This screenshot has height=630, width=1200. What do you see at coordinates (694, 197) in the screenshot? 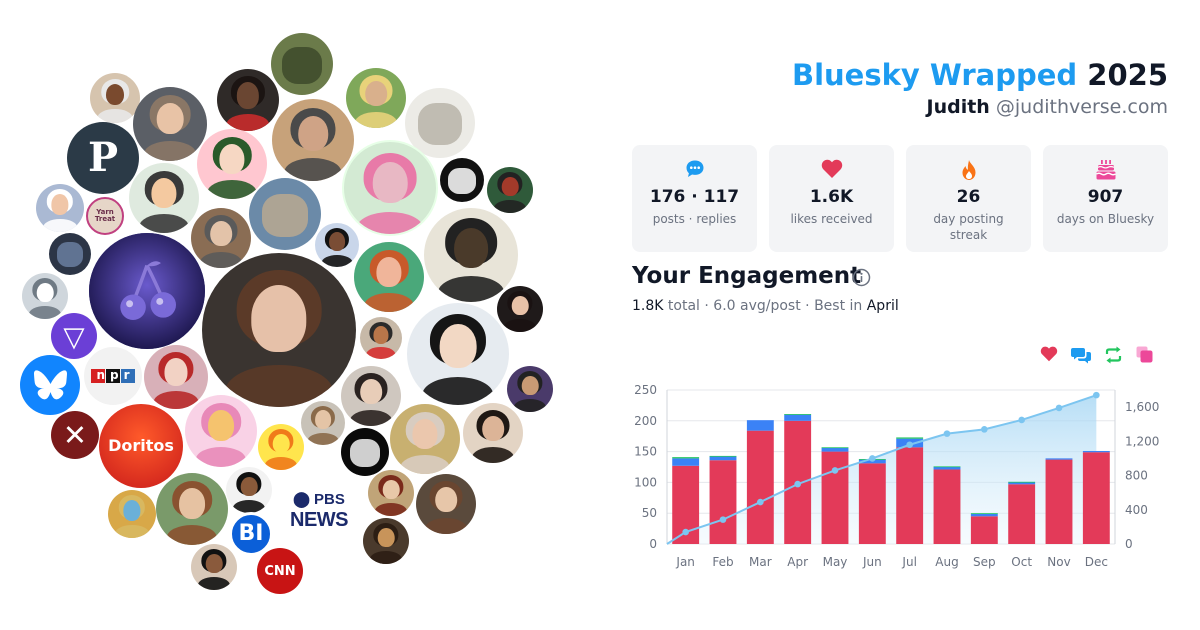
I see `stat-value: 176 · 117` at bounding box center [694, 197].